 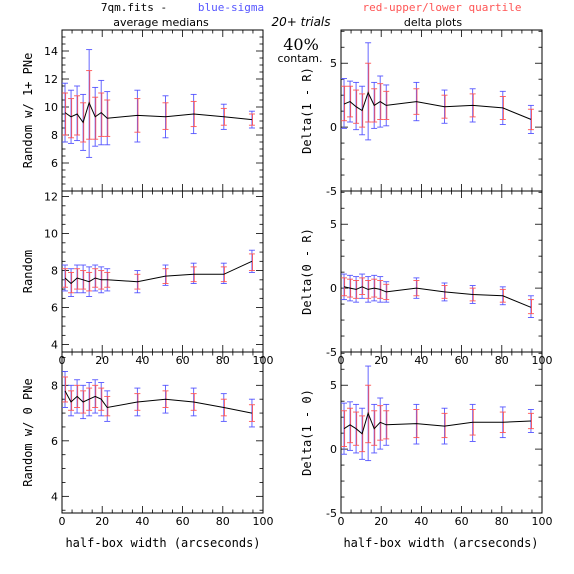 What do you see at coordinates (307, 271) in the screenshot?
I see `y-axis-label: Delta(0 - R)` at bounding box center [307, 271].